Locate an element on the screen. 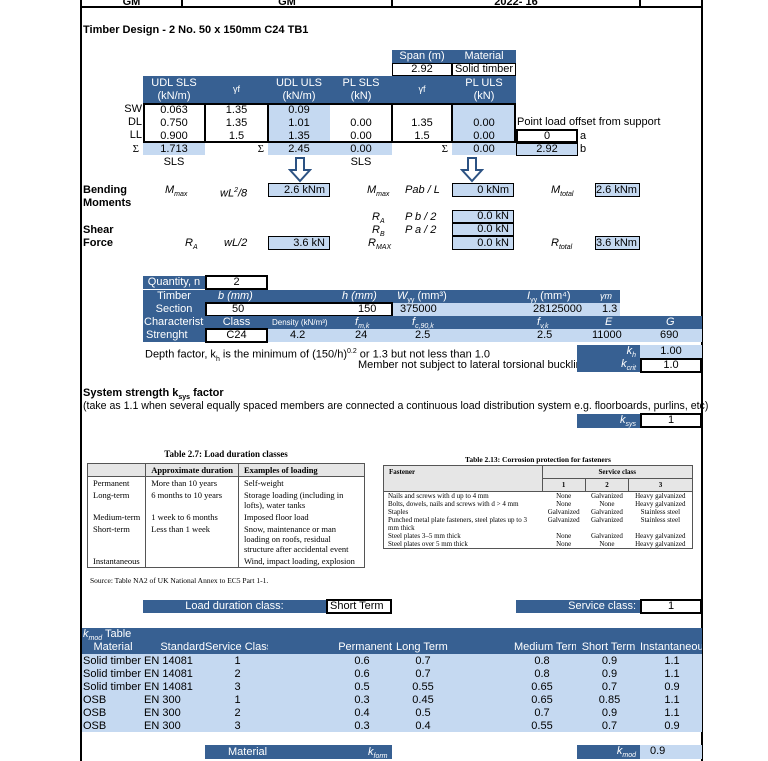  udl-sls-header: UDL SLS (kN/m) is located at coordinates (174, 90).